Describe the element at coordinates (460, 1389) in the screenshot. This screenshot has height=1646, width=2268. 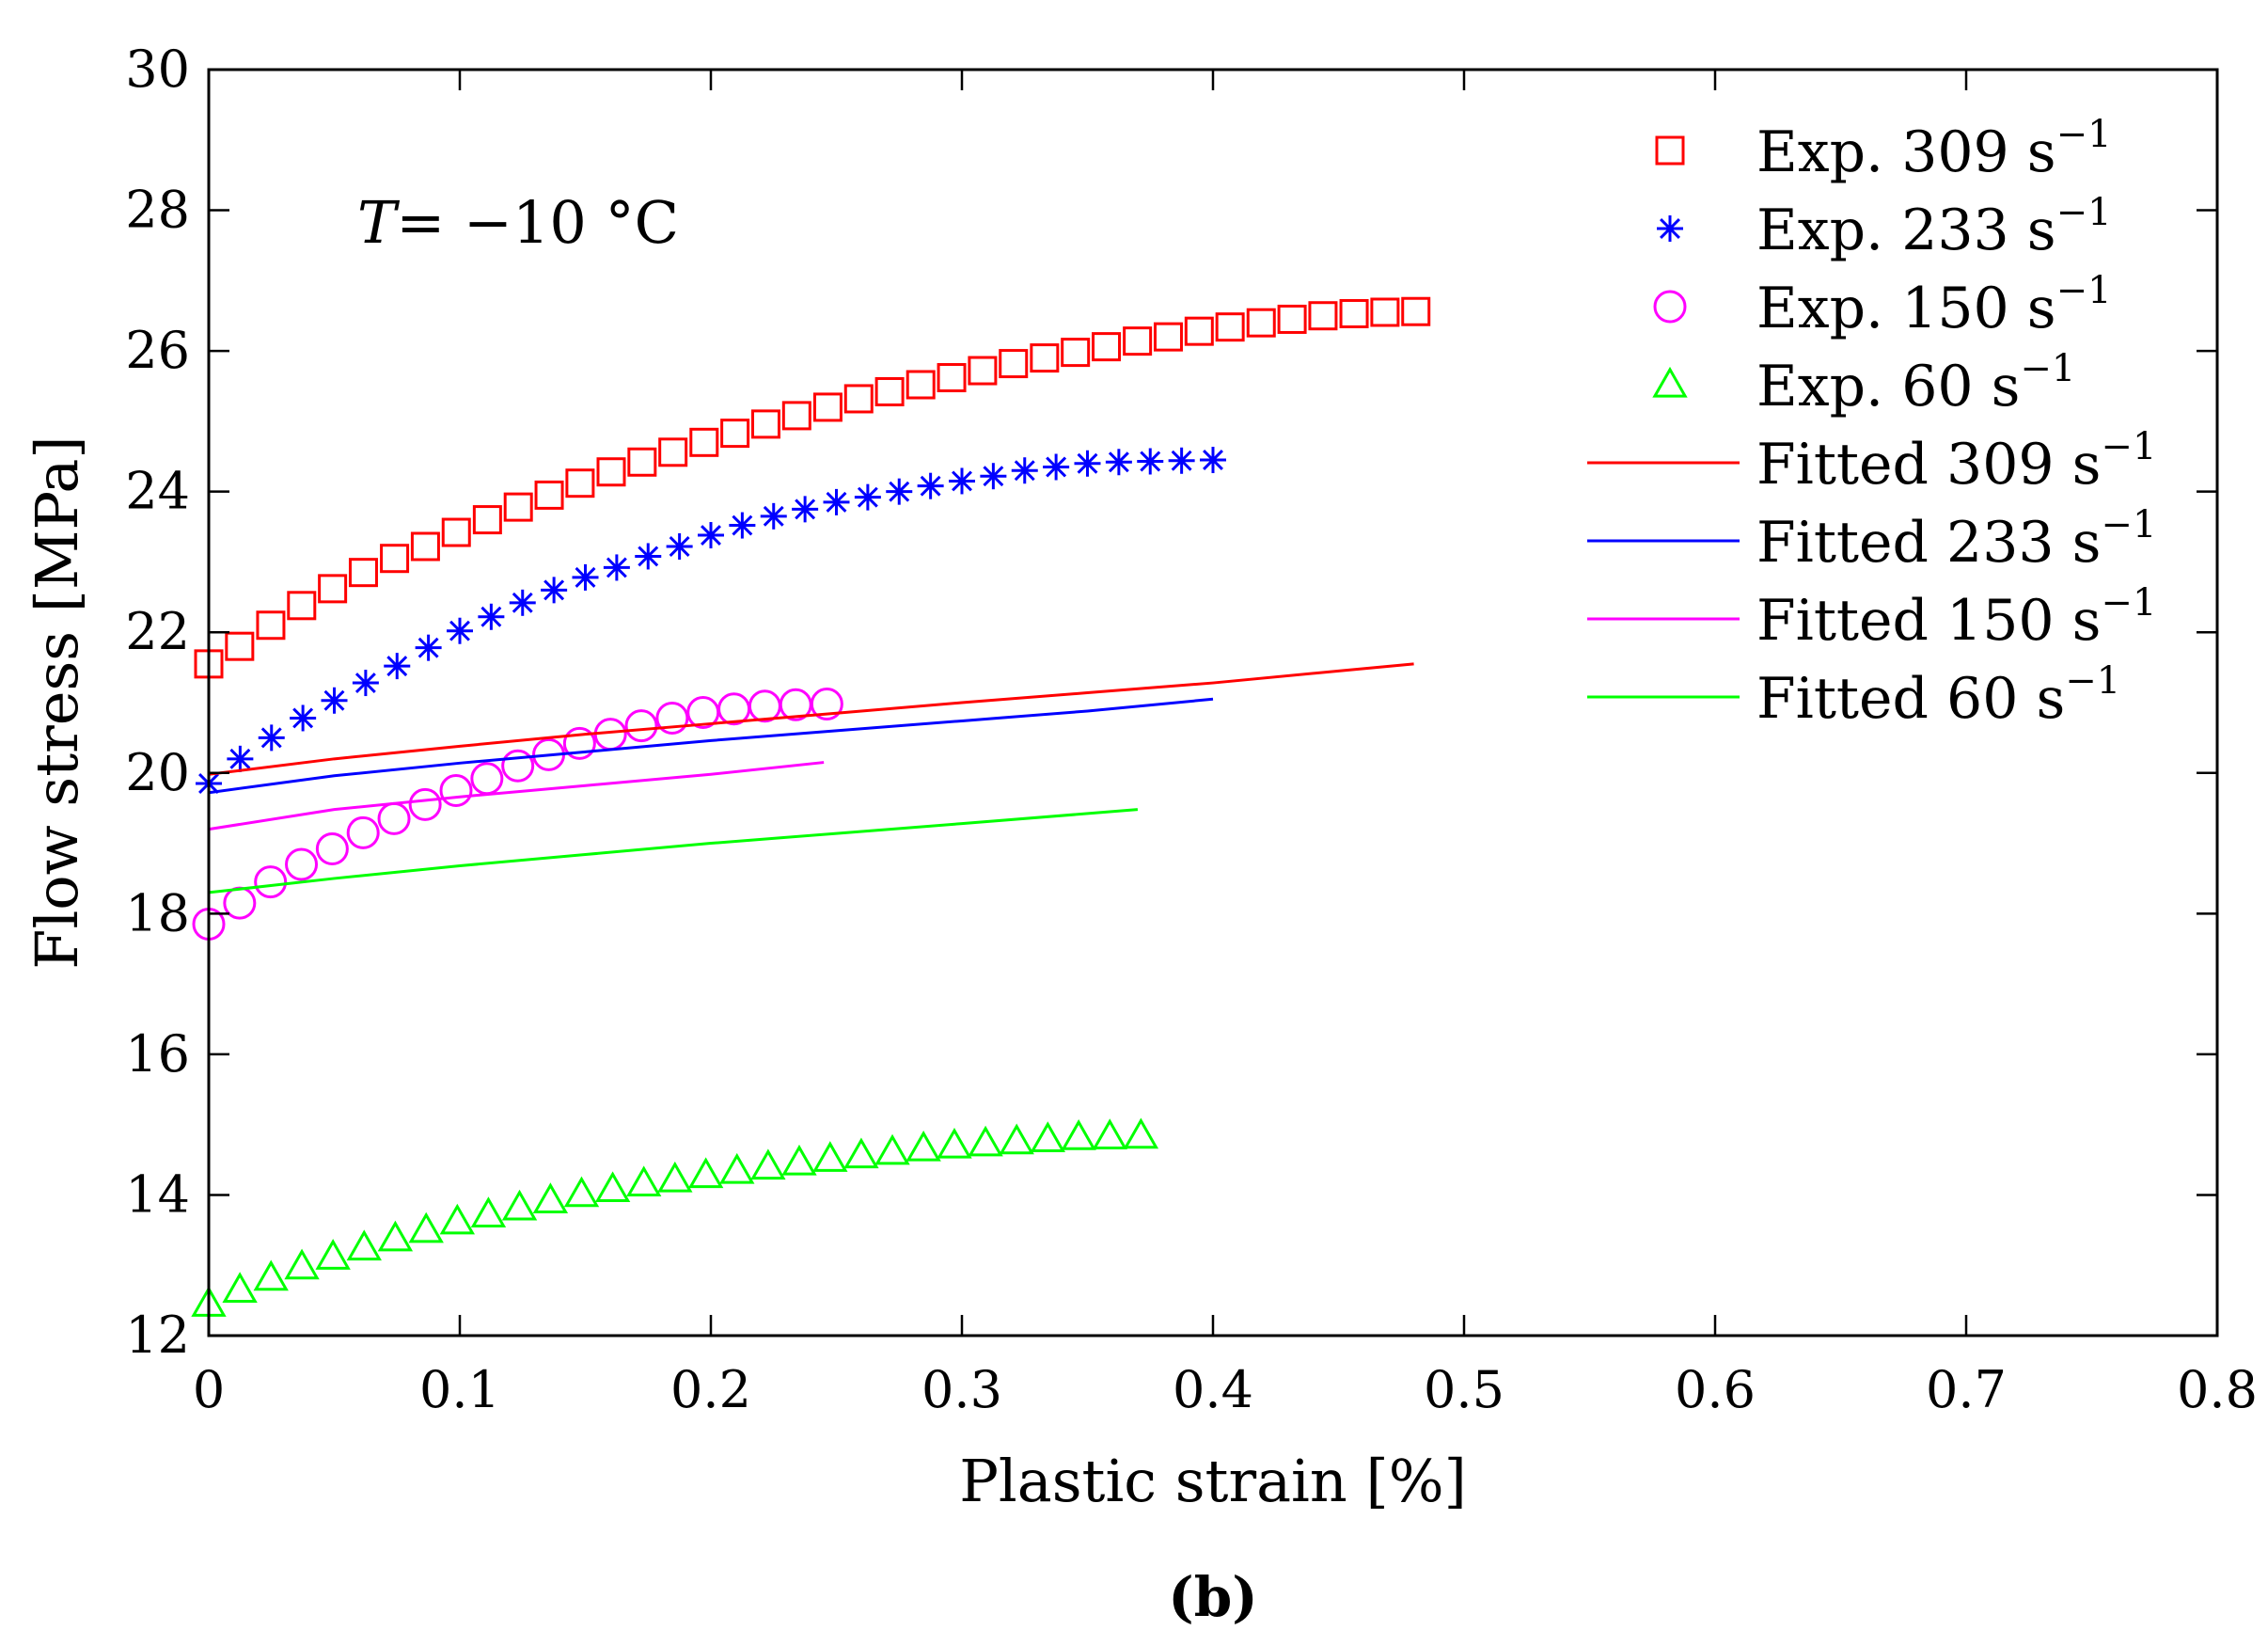
I see `x-tick-label: 0.1` at that location.